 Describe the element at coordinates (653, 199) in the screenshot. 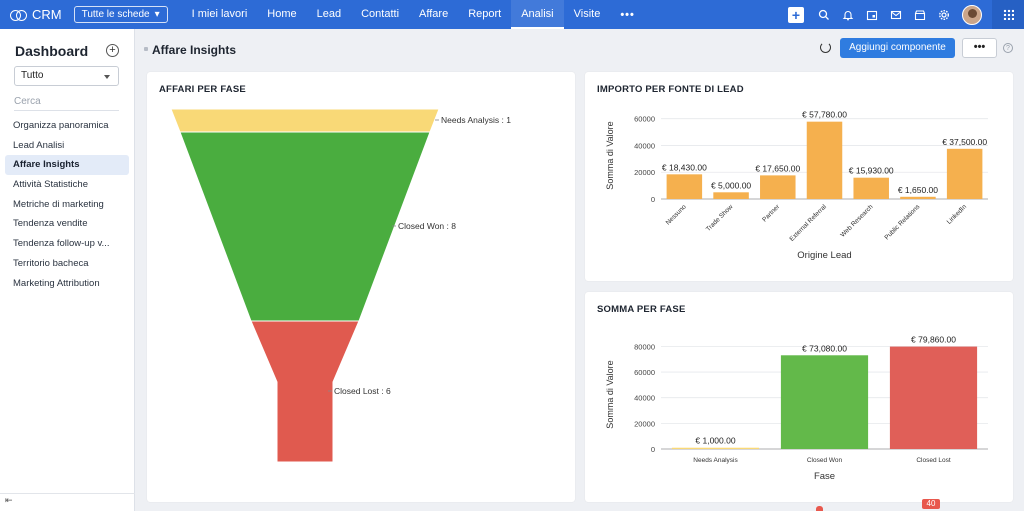

I see `y-tick-label: 0` at that location.